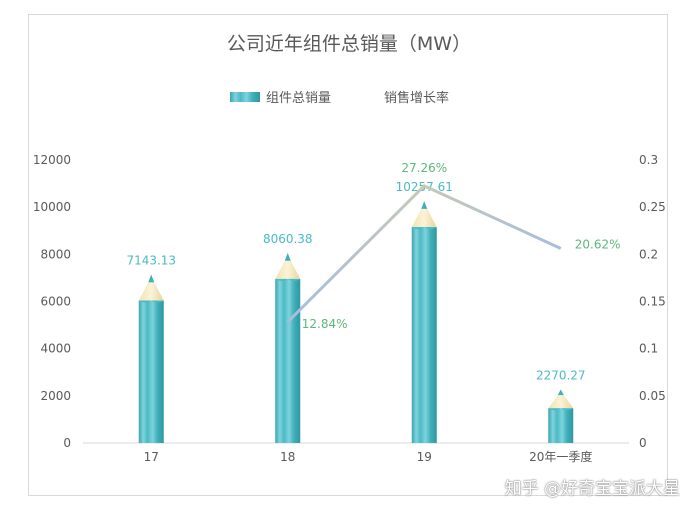 Image resolution: width=696 pixels, height=511 pixels. Describe the element at coordinates (648, 349) in the screenshot. I see `y-right-tick-label: 0.1` at that location.